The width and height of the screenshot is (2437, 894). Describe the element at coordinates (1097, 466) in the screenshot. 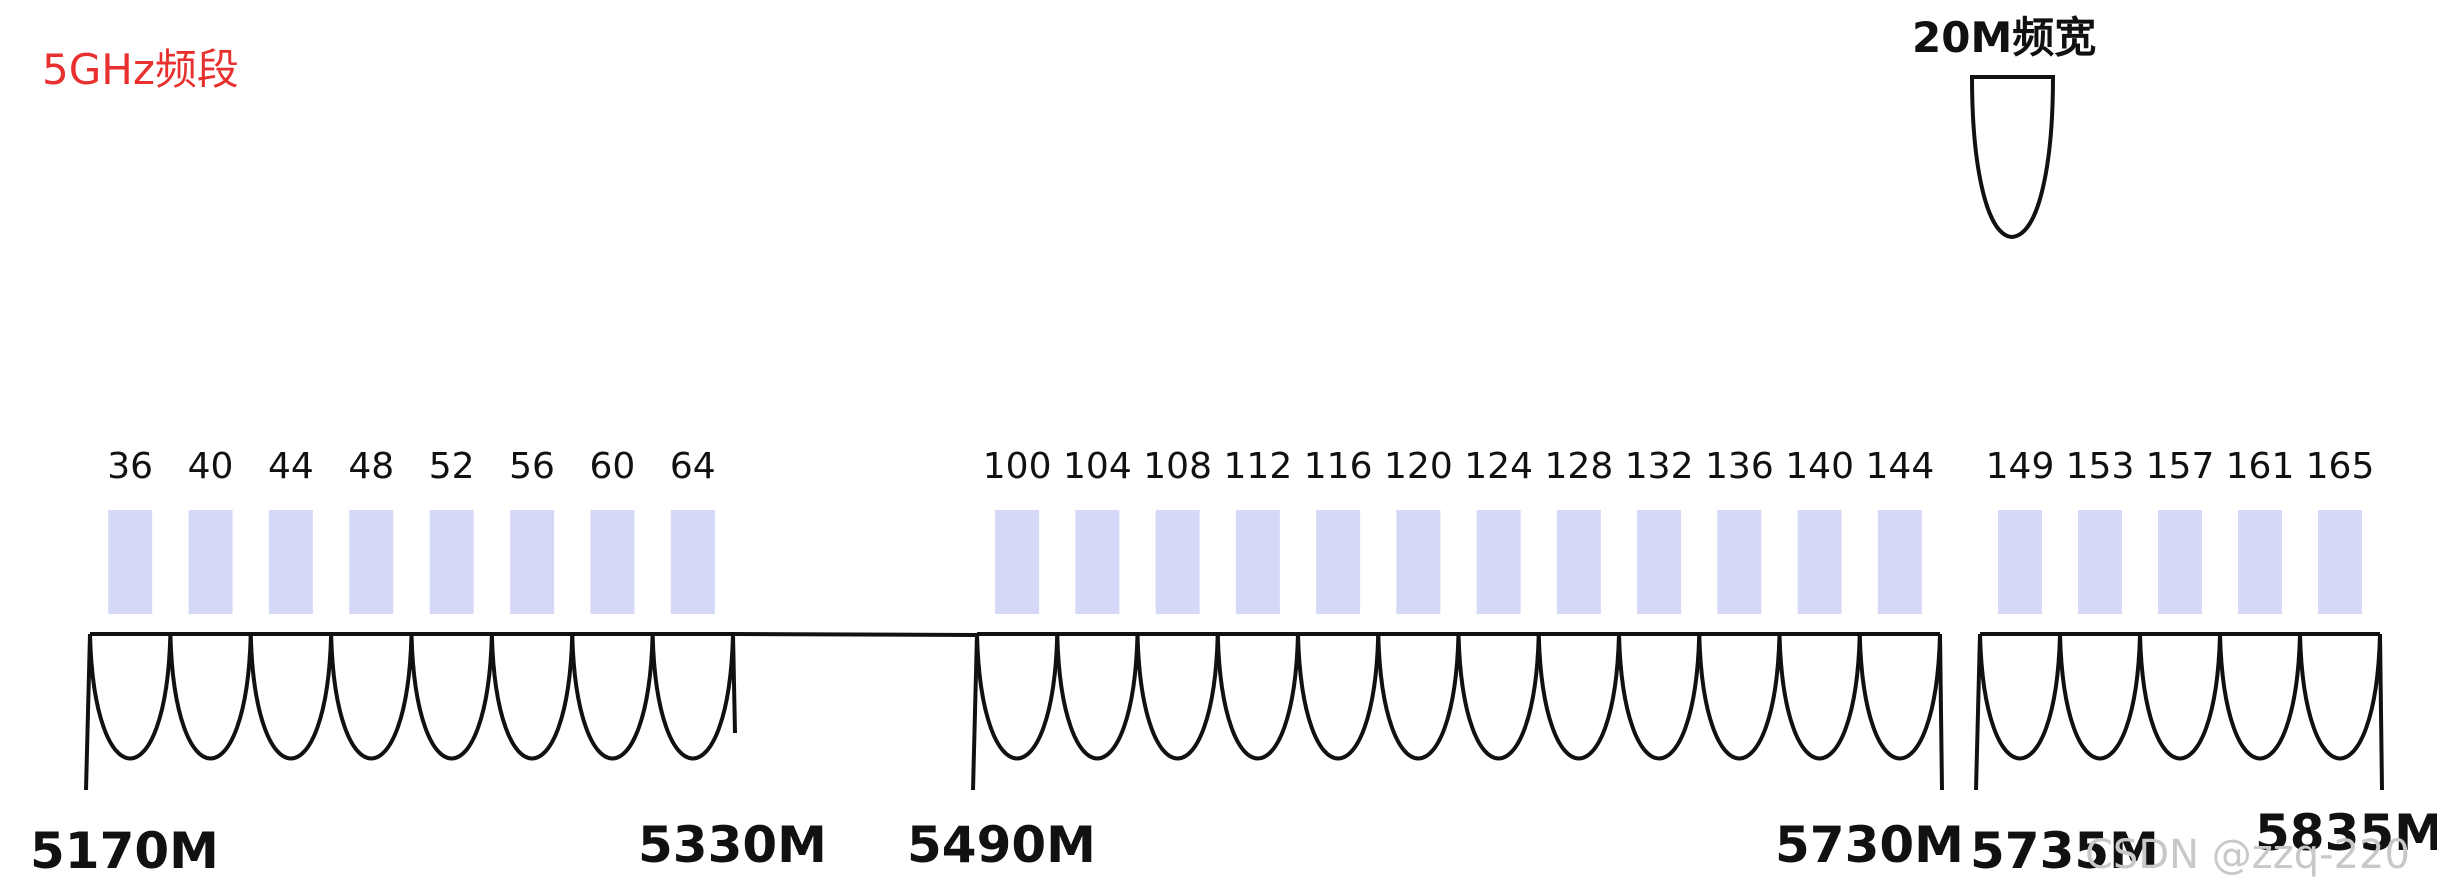

I see `channel-number-label: 104` at that location.